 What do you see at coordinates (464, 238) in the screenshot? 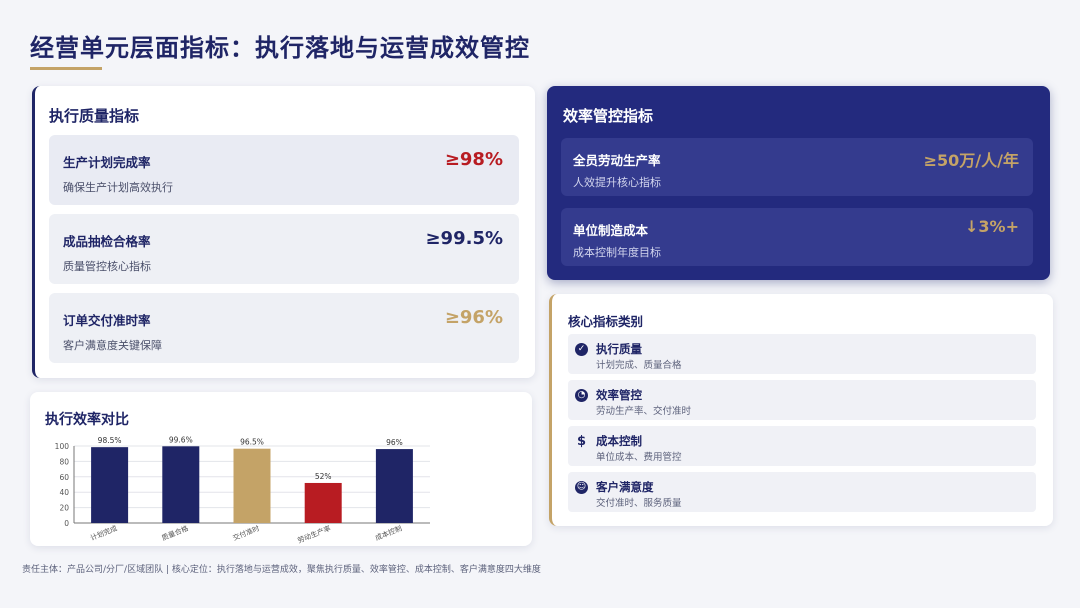
I see `metric-value: ≥99.5%` at bounding box center [464, 238].